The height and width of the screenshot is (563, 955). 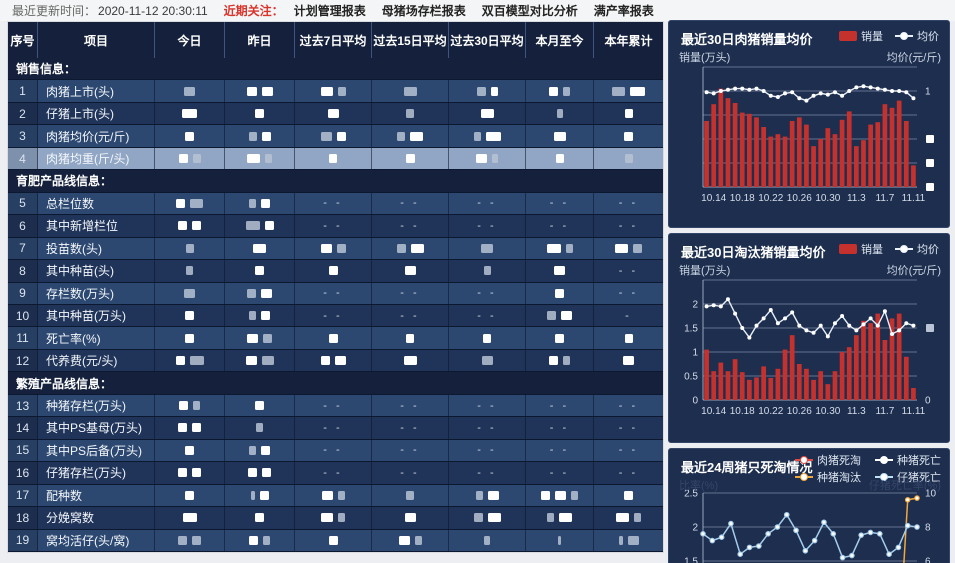 What do you see at coordinates (904, 486) in the screenshot?
I see `right-axis-label: 仔猪死亡率(%)` at bounding box center [904, 486].